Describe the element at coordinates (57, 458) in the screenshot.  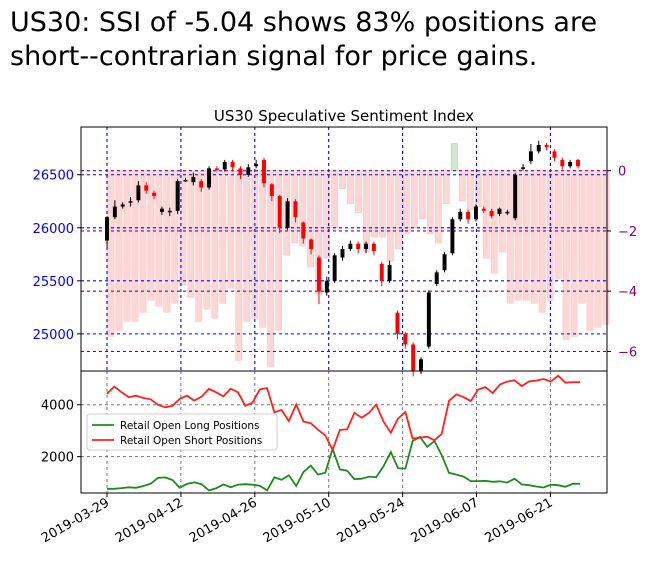
I see `value-tick-label: 2000` at that location.